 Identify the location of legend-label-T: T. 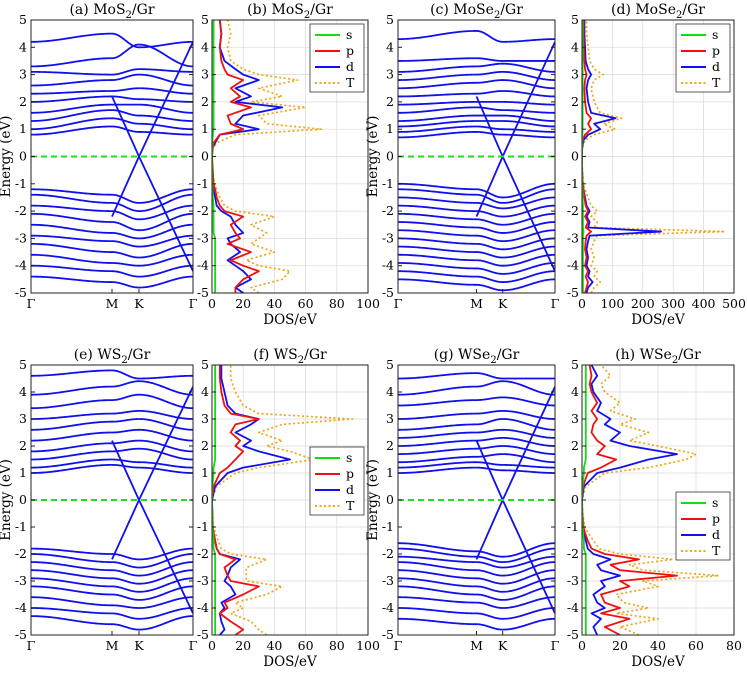
(716, 82).